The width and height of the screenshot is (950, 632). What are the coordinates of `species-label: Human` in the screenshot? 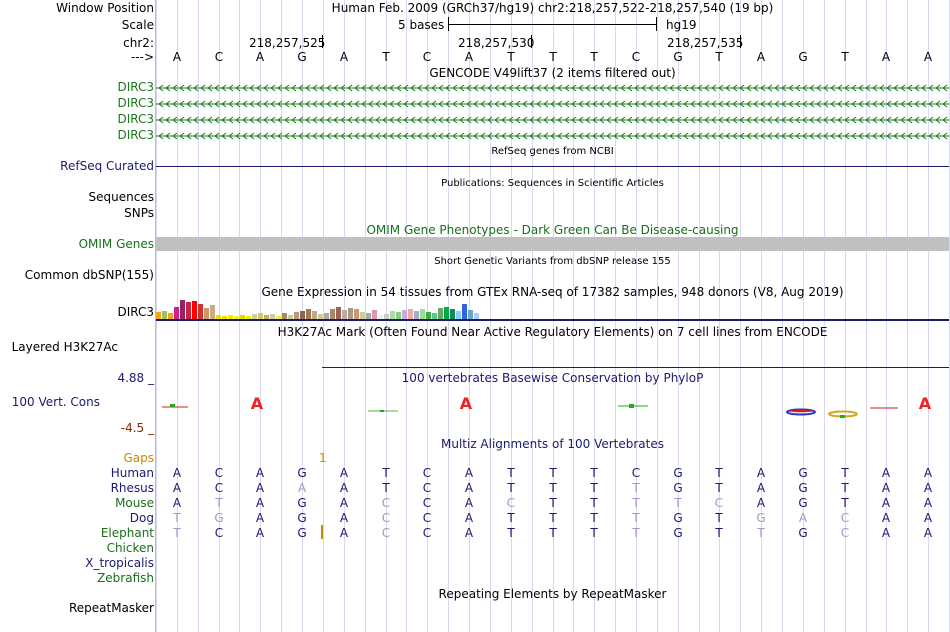 It's located at (132, 473).